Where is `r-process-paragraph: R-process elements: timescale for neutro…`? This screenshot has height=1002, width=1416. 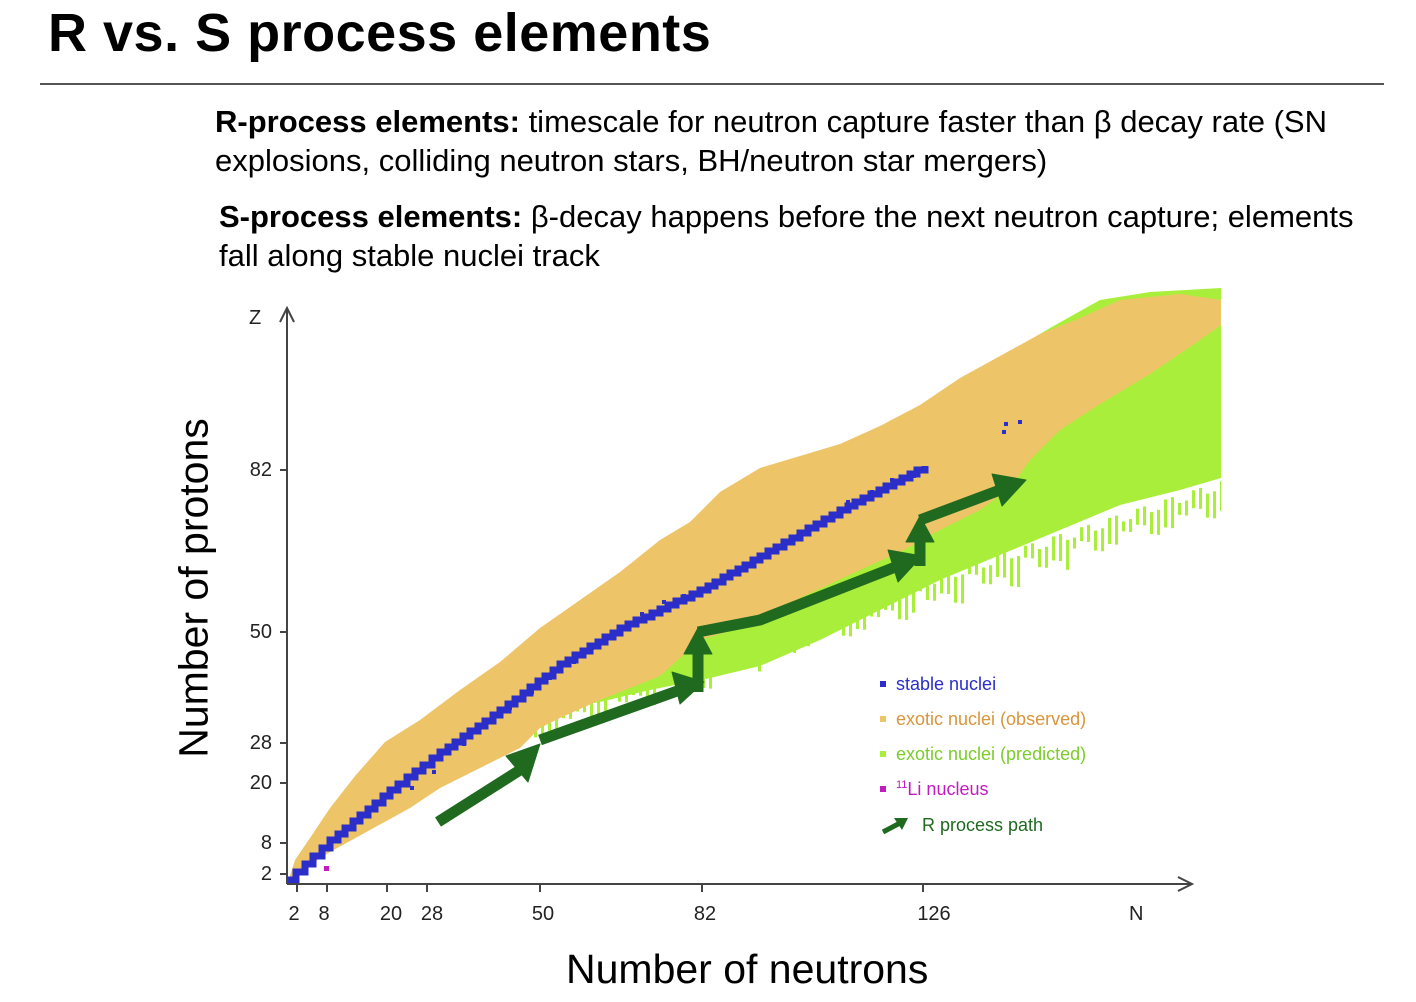 r-process-paragraph: R-process elements: timescale for neutro… is located at coordinates (775, 141).